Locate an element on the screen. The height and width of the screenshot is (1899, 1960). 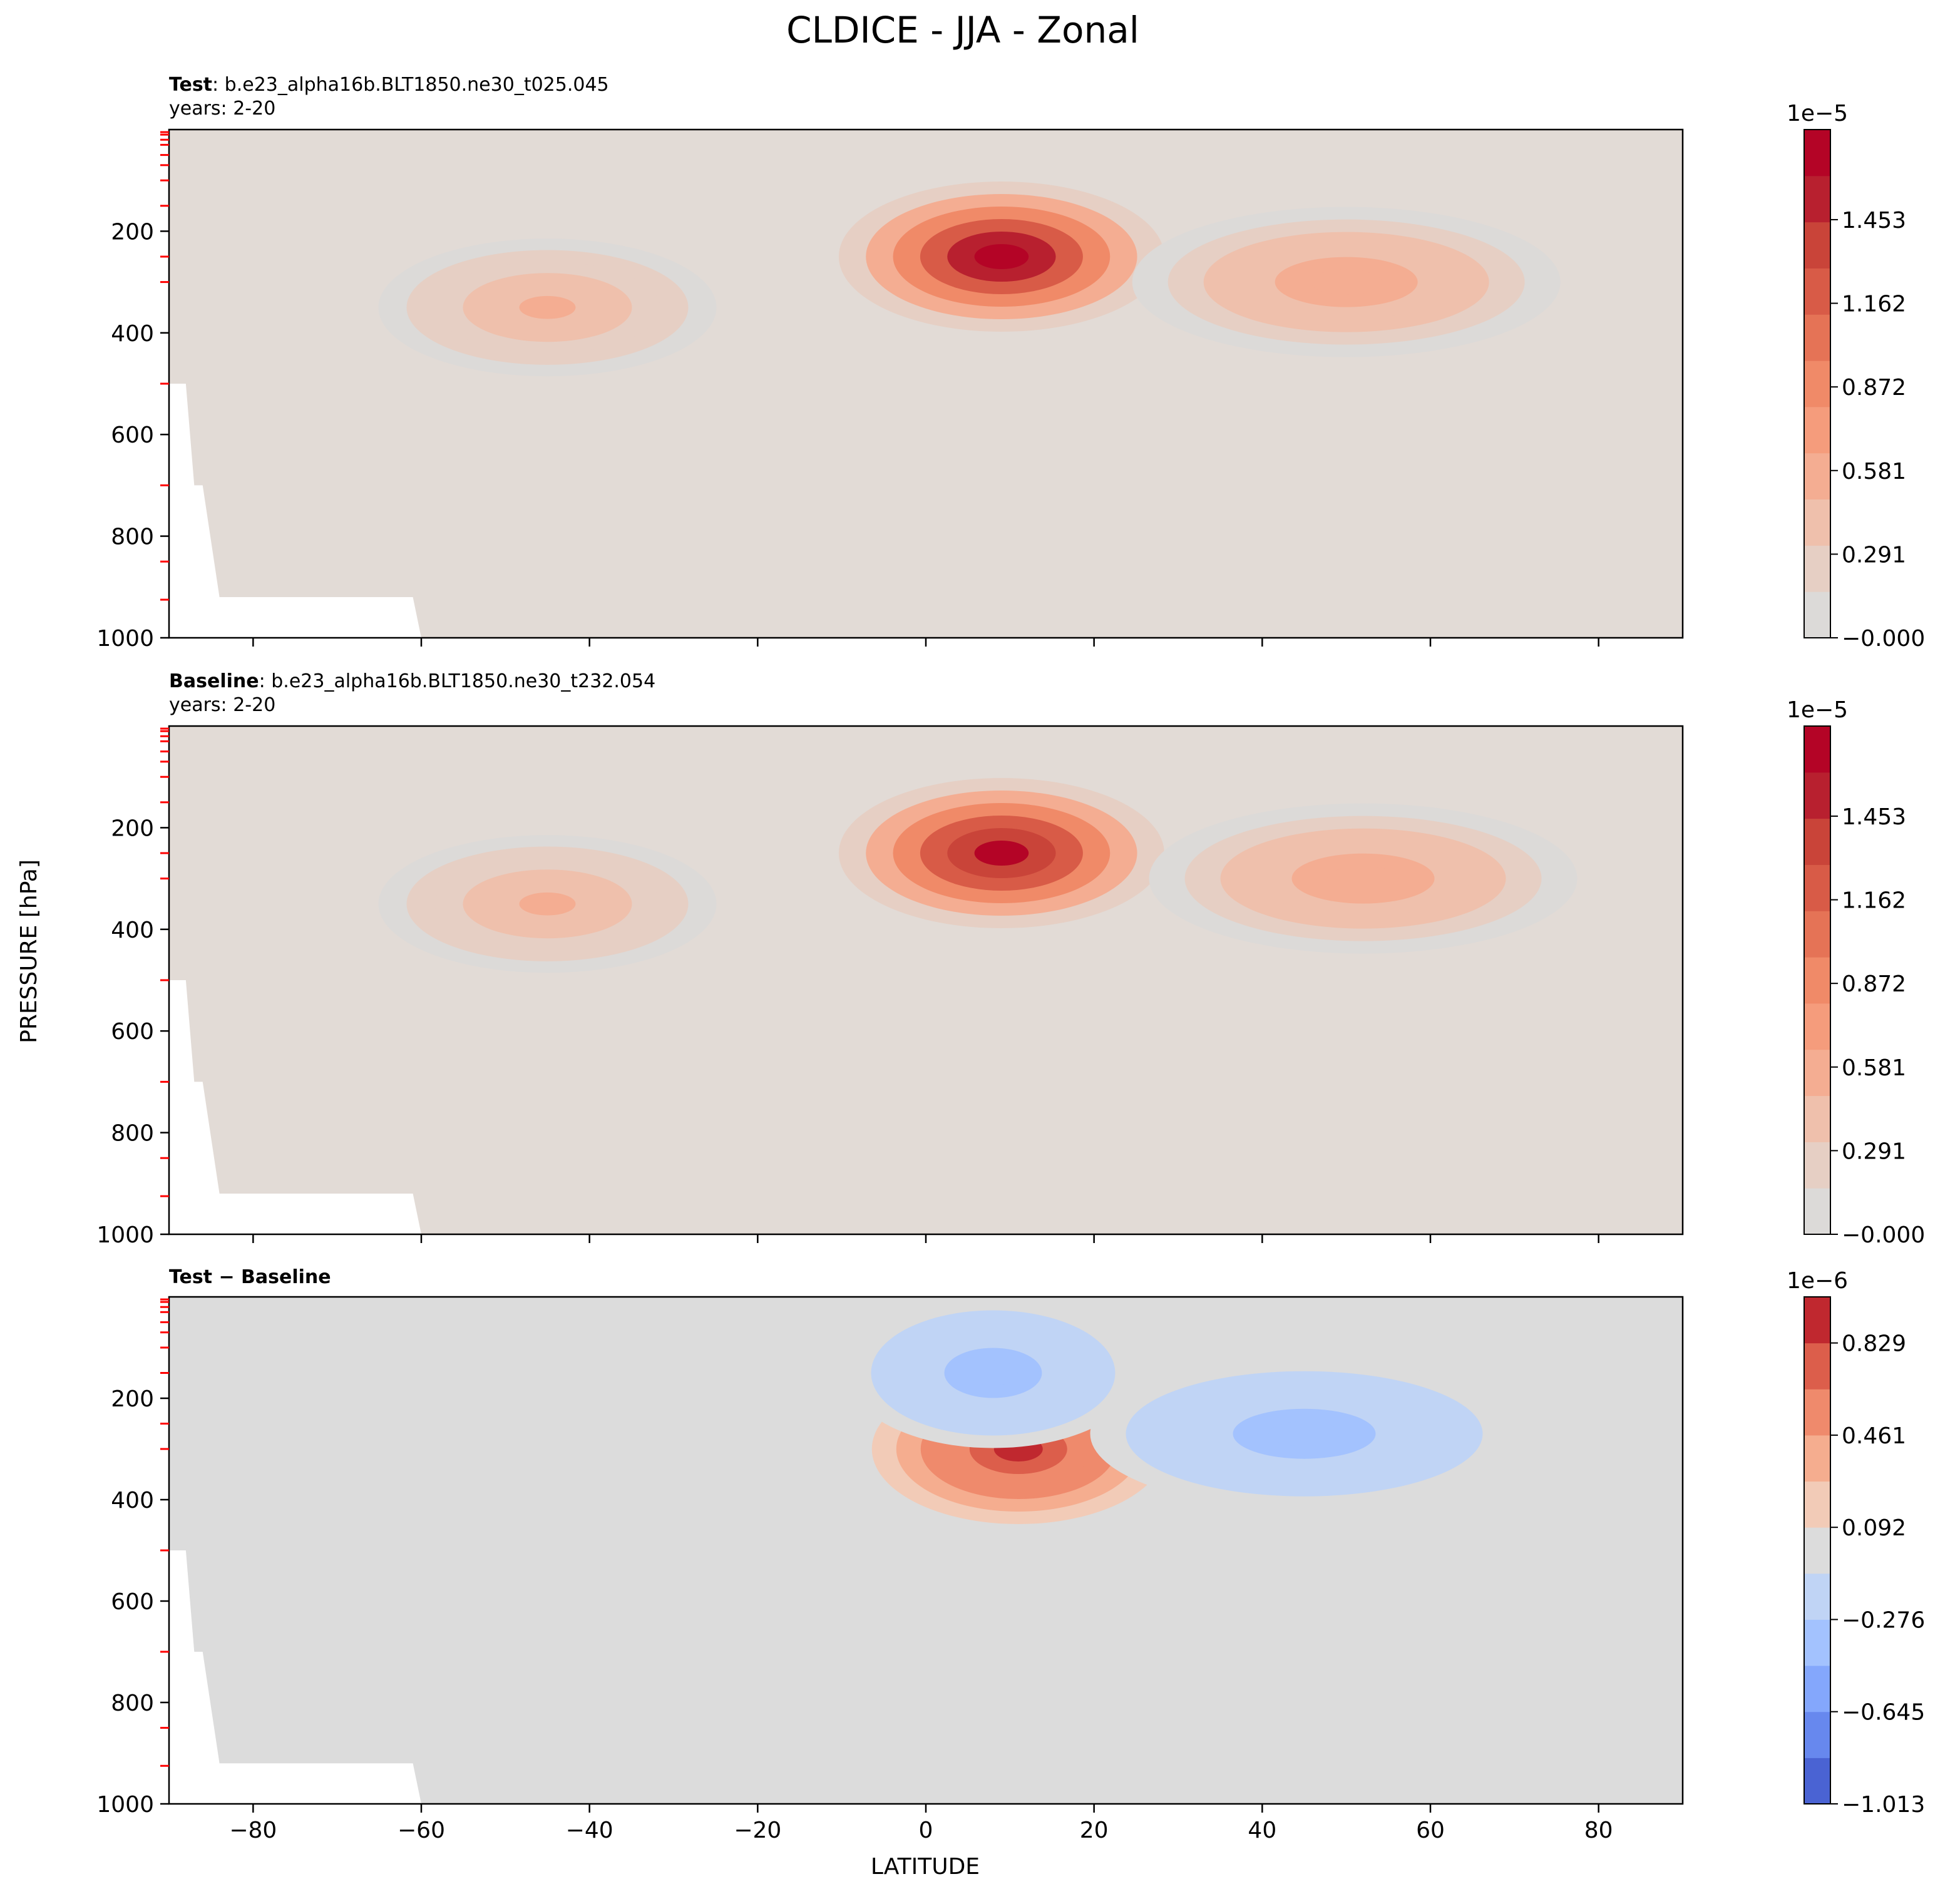
colorbar-tick-label: −0.276 is located at coordinates (1883, 1620).